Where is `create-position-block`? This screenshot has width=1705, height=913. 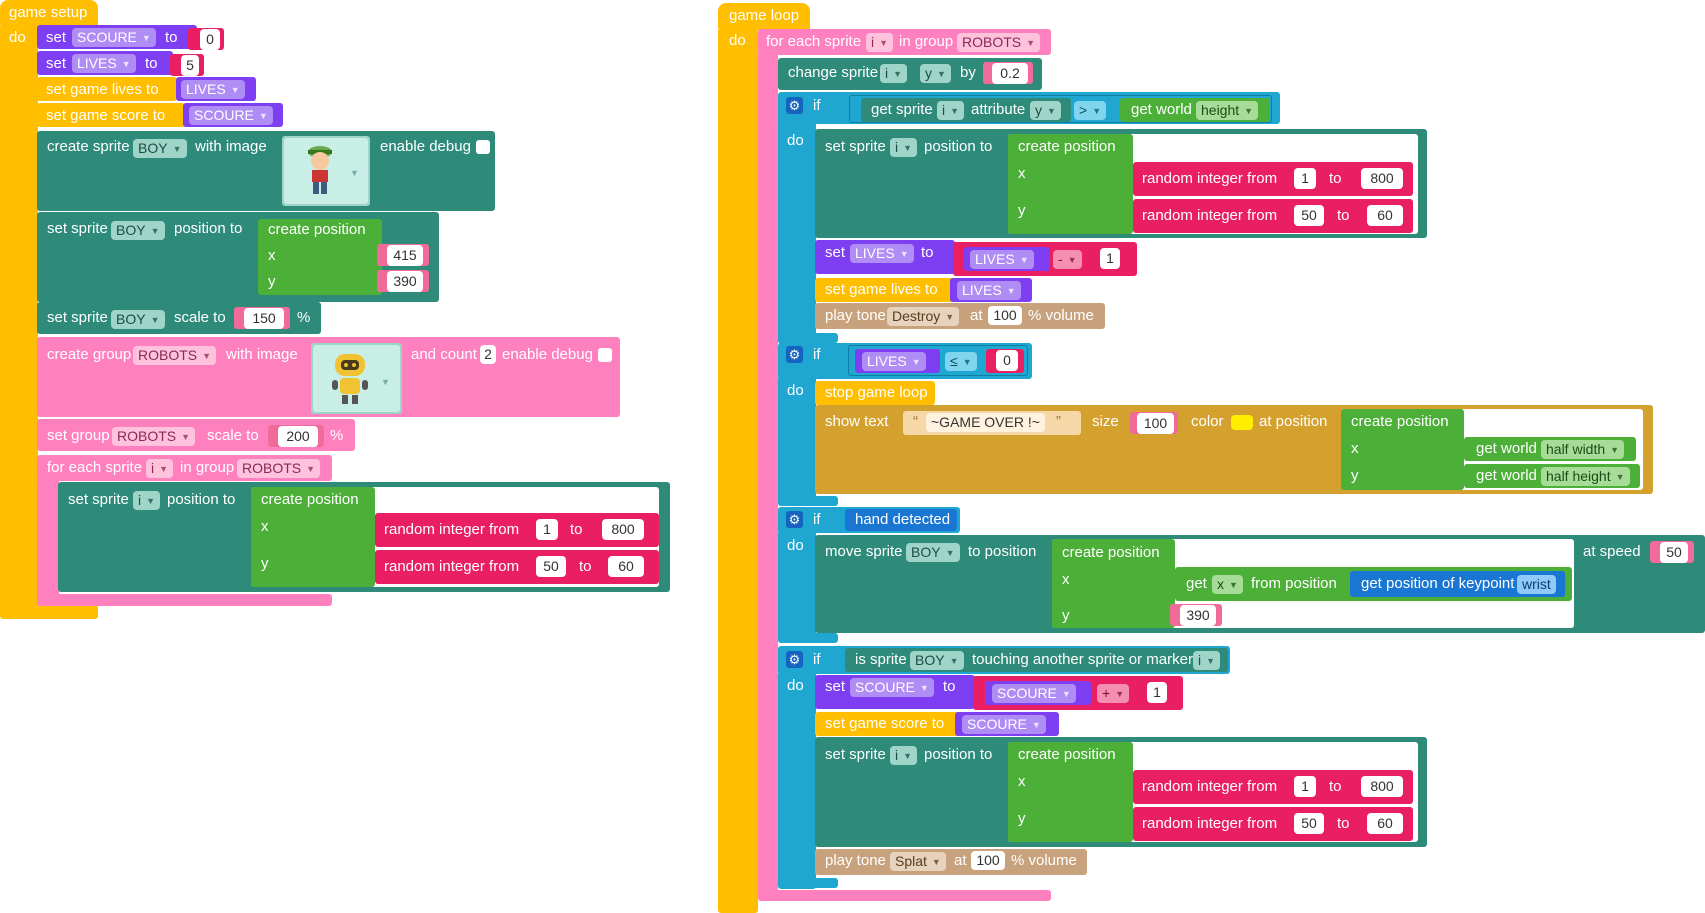
create-position-block is located at coordinates (320, 257).